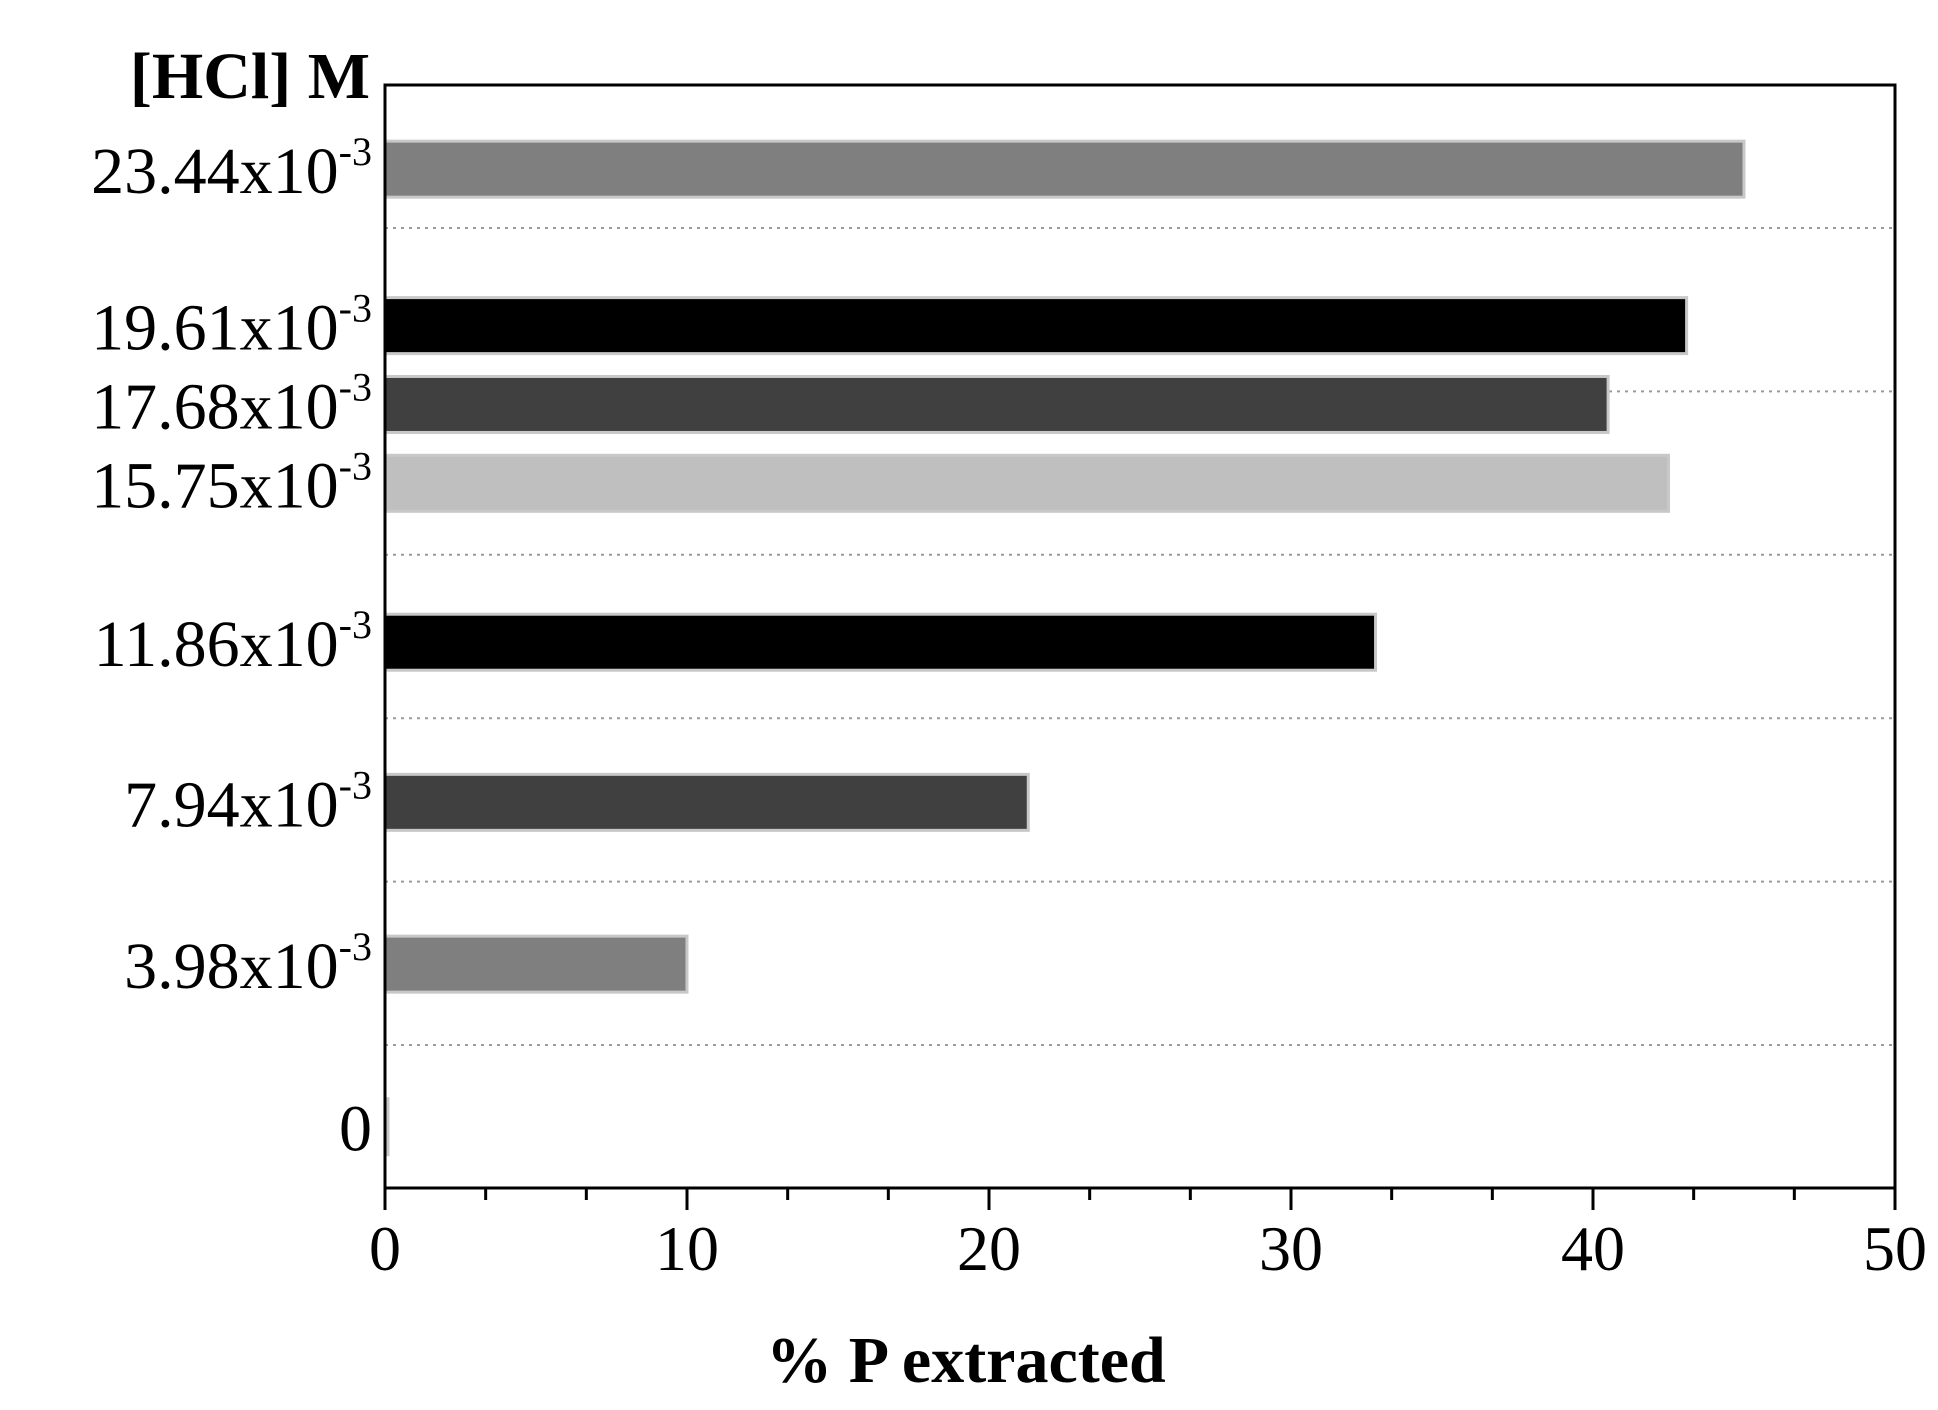 The height and width of the screenshot is (1410, 1938). What do you see at coordinates (966, 1360) in the screenshot?
I see `x-axis-title: % P extracted` at bounding box center [966, 1360].